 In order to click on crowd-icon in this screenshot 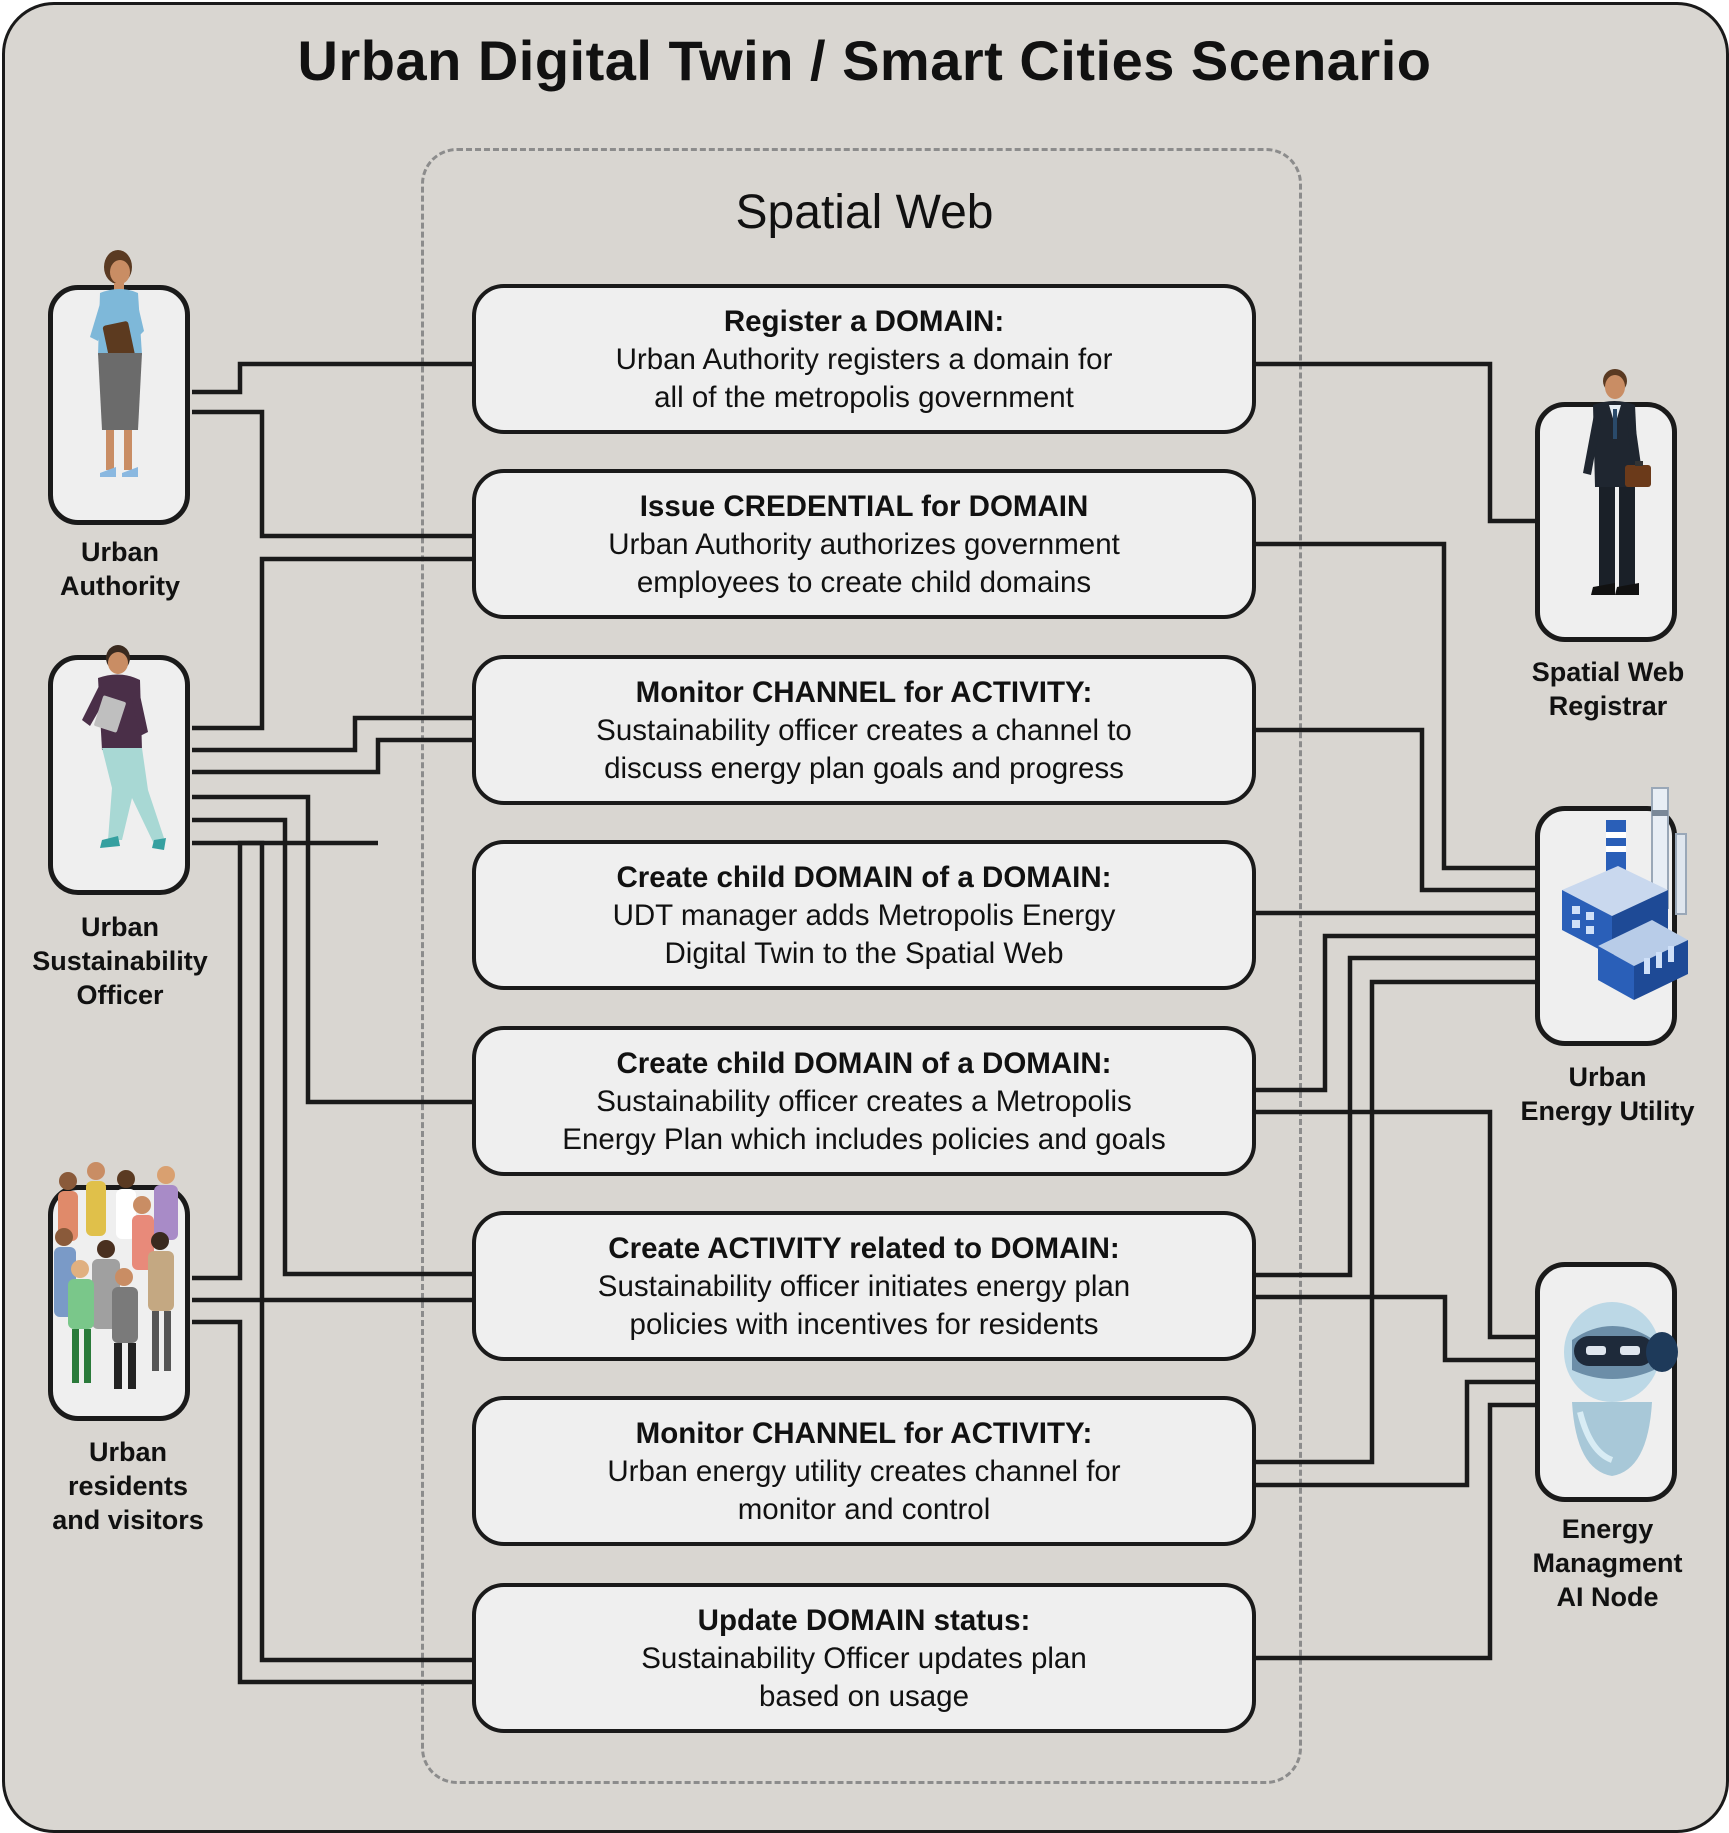, I will do `click(116, 1275)`.